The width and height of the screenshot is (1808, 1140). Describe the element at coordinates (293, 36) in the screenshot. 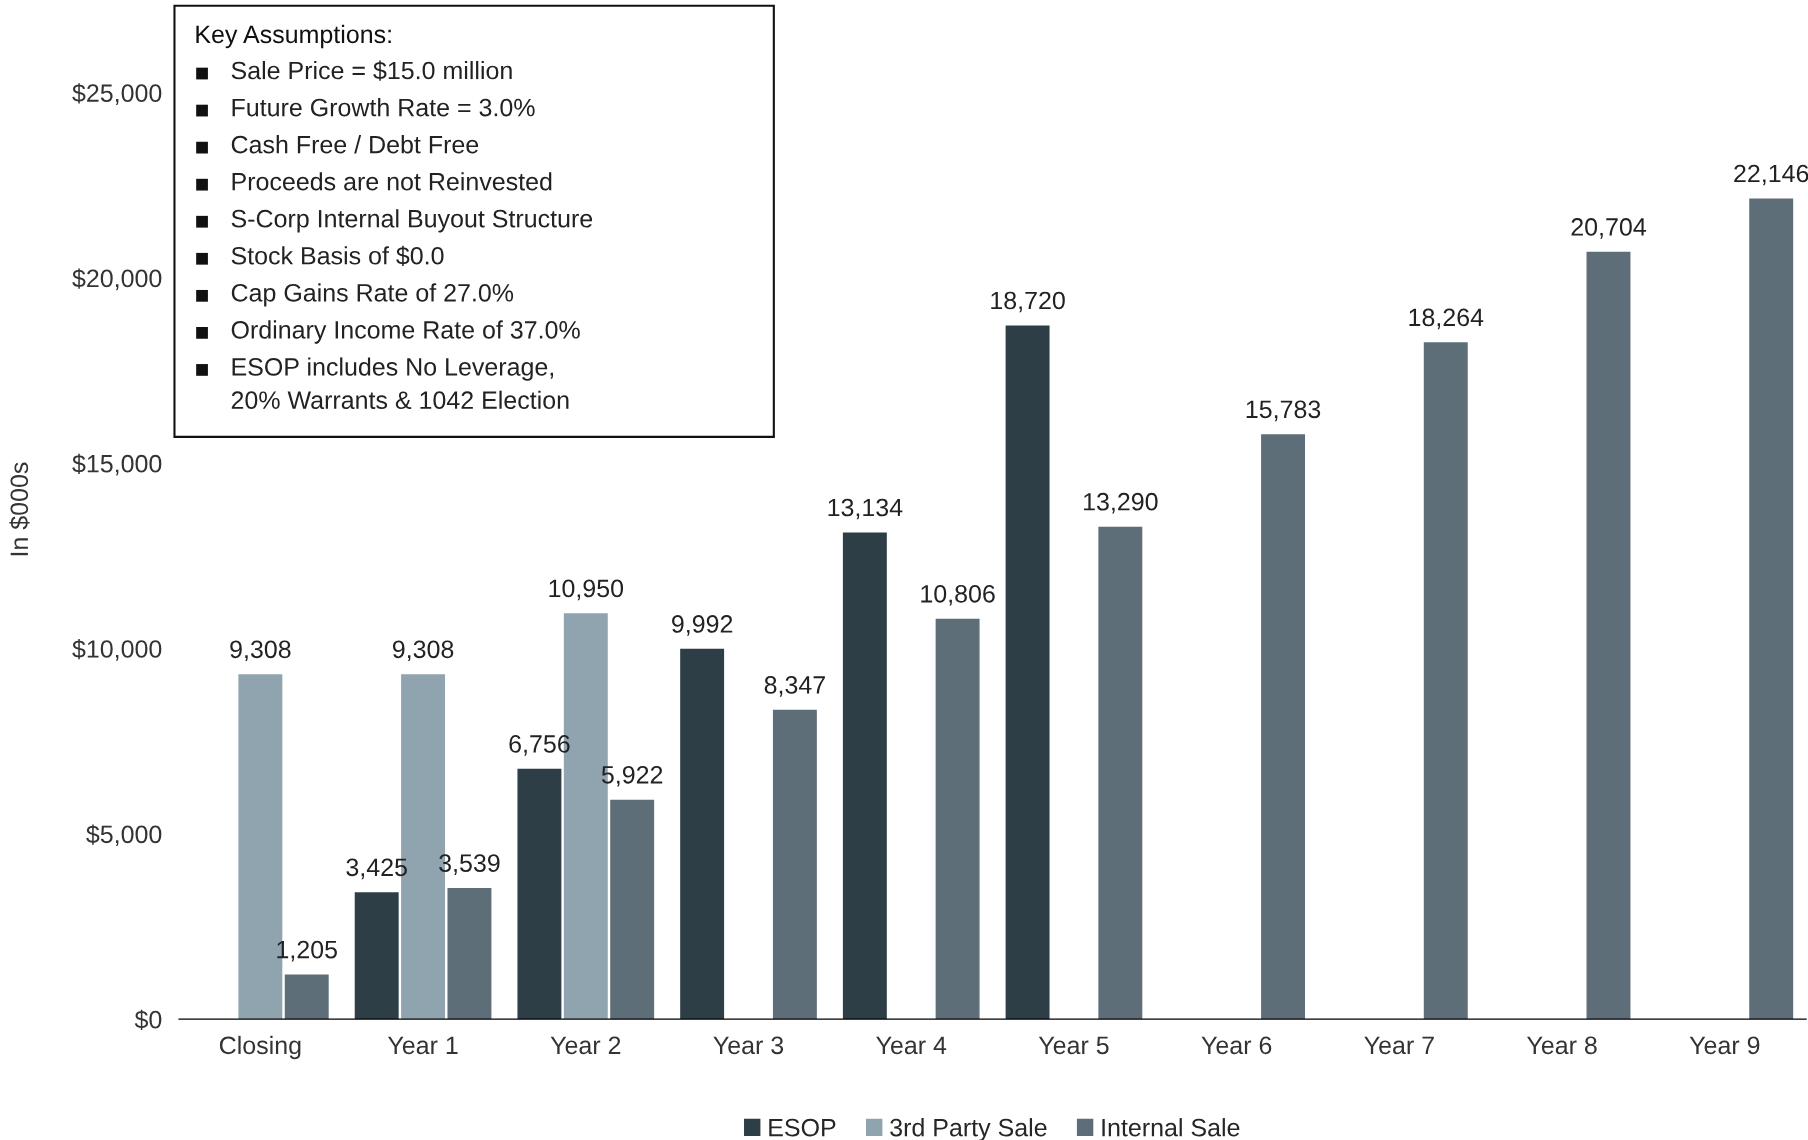

I see `annotation: Key Assumptions:` at that location.